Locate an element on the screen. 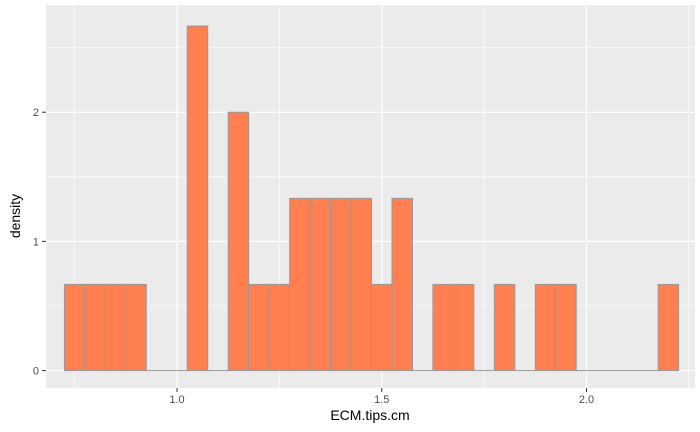 The image size is (700, 432). x-tick-label: 1.5 is located at coordinates (381, 400).